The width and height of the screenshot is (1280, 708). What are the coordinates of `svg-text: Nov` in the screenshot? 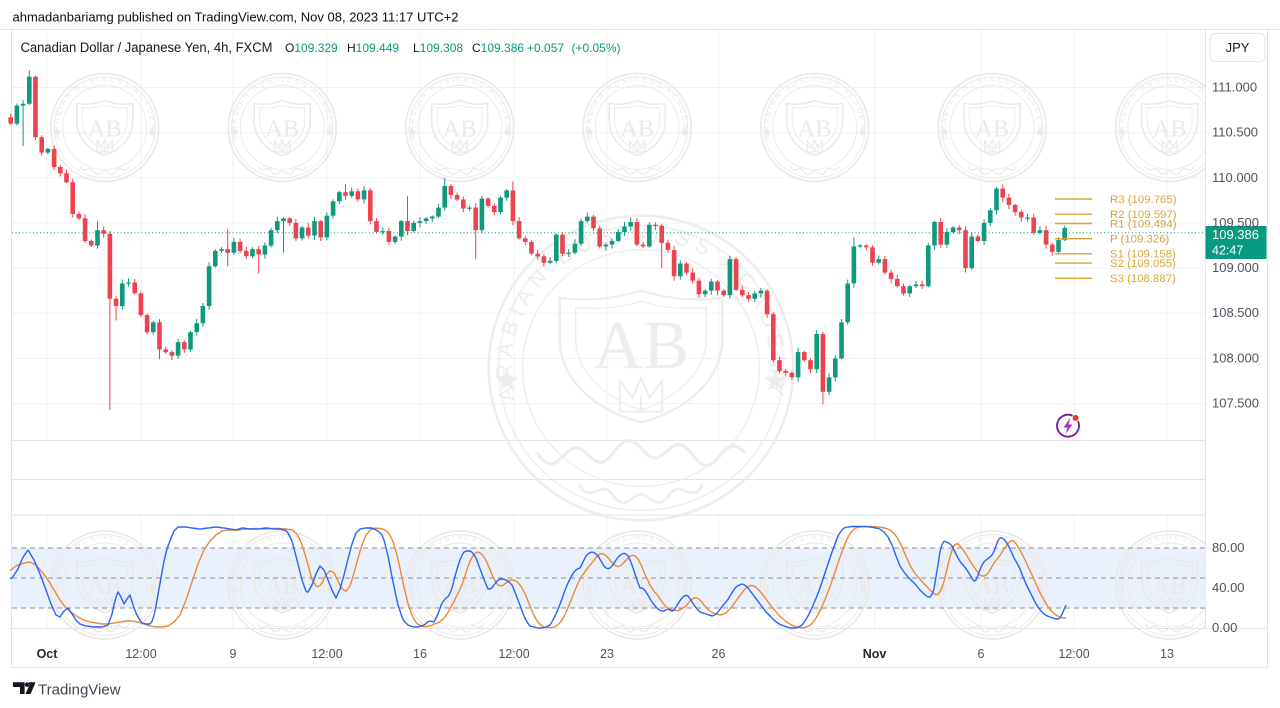 It's located at (875, 654).